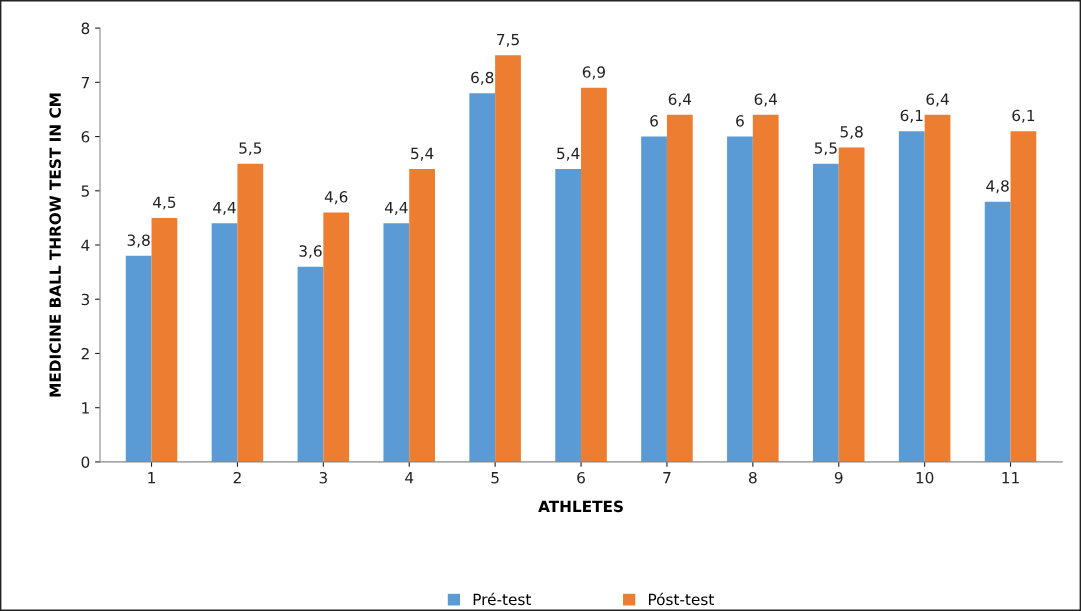 The height and width of the screenshot is (611, 1081). I want to click on y-tick-label: 2, so click(85, 353).